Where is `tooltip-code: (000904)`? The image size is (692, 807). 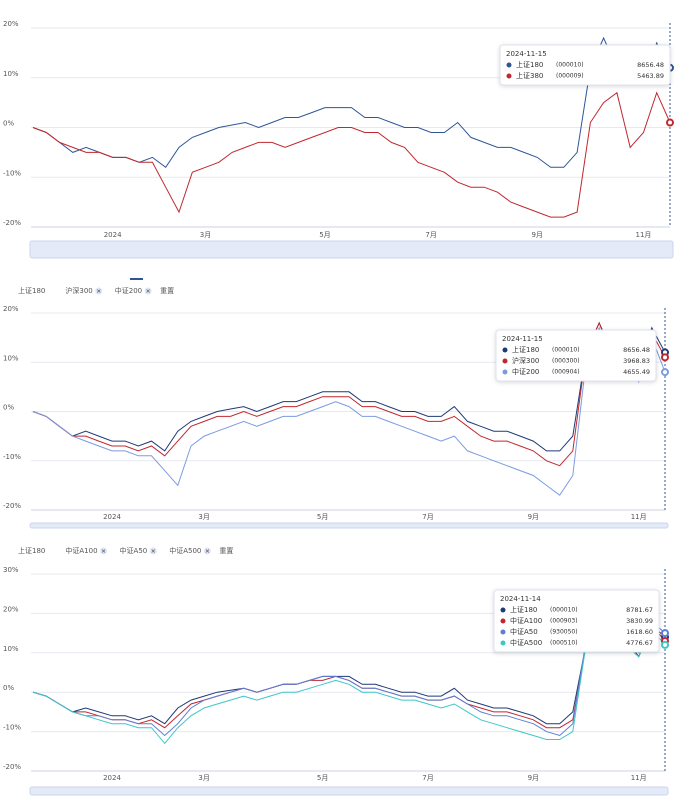 tooltip-code: (000904) is located at coordinates (566, 372).